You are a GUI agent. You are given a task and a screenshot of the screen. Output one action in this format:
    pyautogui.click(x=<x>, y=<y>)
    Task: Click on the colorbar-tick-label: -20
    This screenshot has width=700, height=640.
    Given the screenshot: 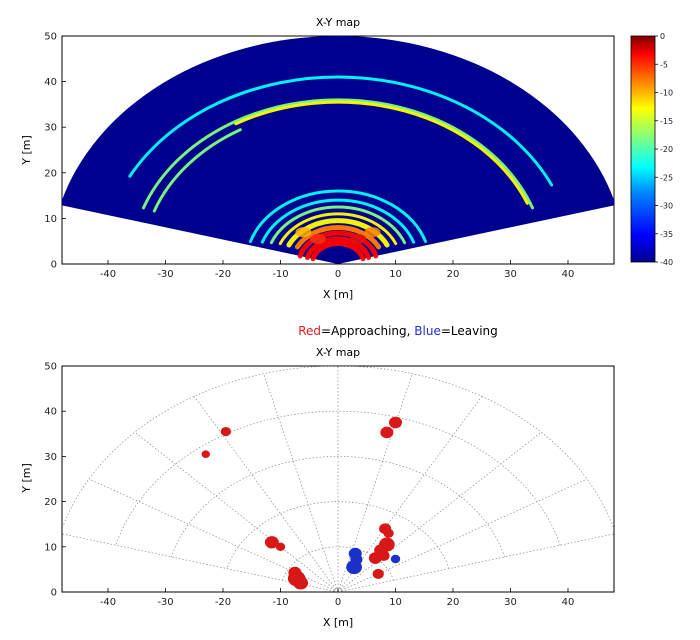 What is the action you would take?
    pyautogui.click(x=666, y=149)
    